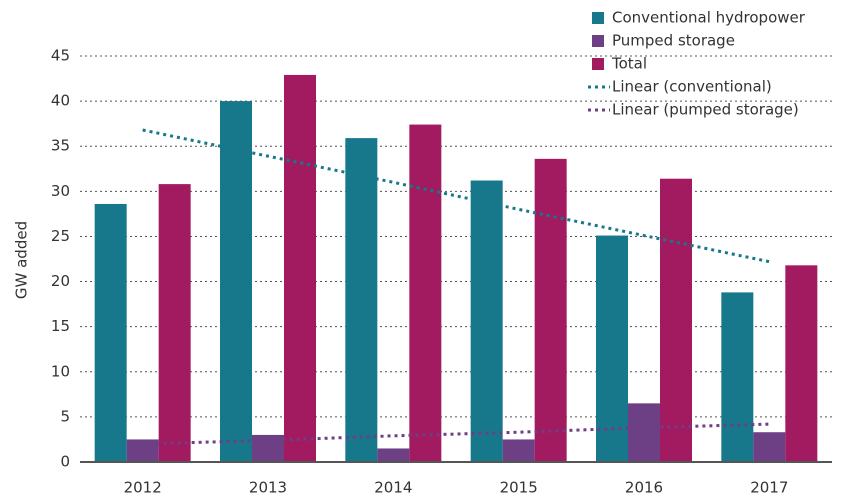 The image size is (842, 504). What do you see at coordinates (709, 18) in the screenshot?
I see `legend-label: Conventional hydropower` at bounding box center [709, 18].